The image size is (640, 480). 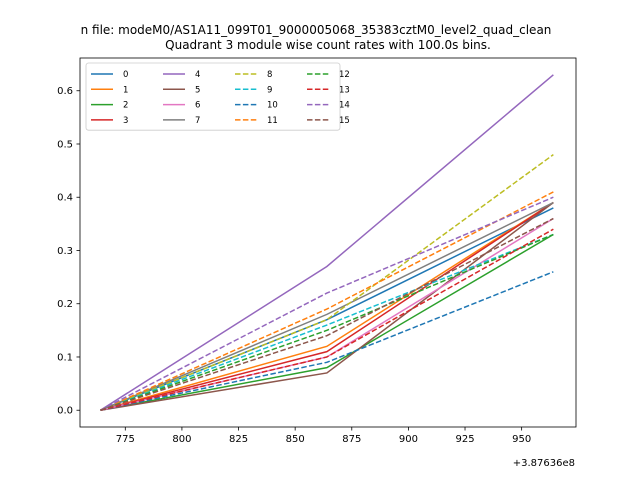 What do you see at coordinates (125, 106) in the screenshot?
I see `legend-label-2: 2` at bounding box center [125, 106].